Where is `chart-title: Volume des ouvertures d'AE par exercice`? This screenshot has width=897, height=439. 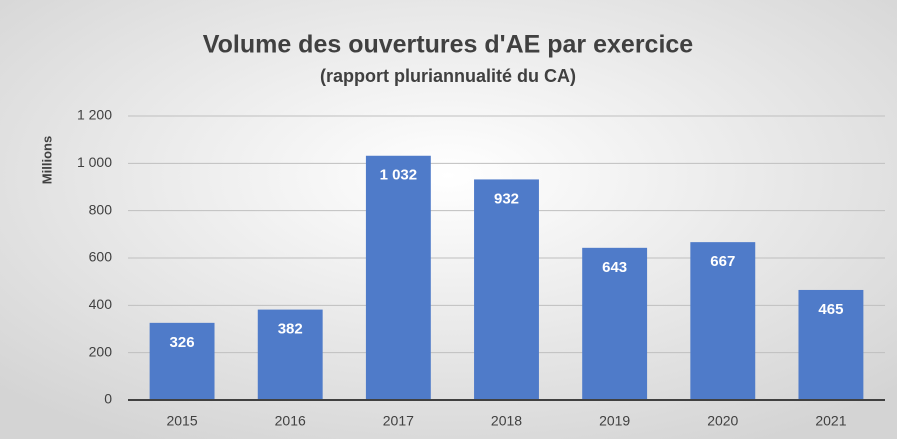
chart-title: Volume des ouvertures d'AE par exercice is located at coordinates (448, 45).